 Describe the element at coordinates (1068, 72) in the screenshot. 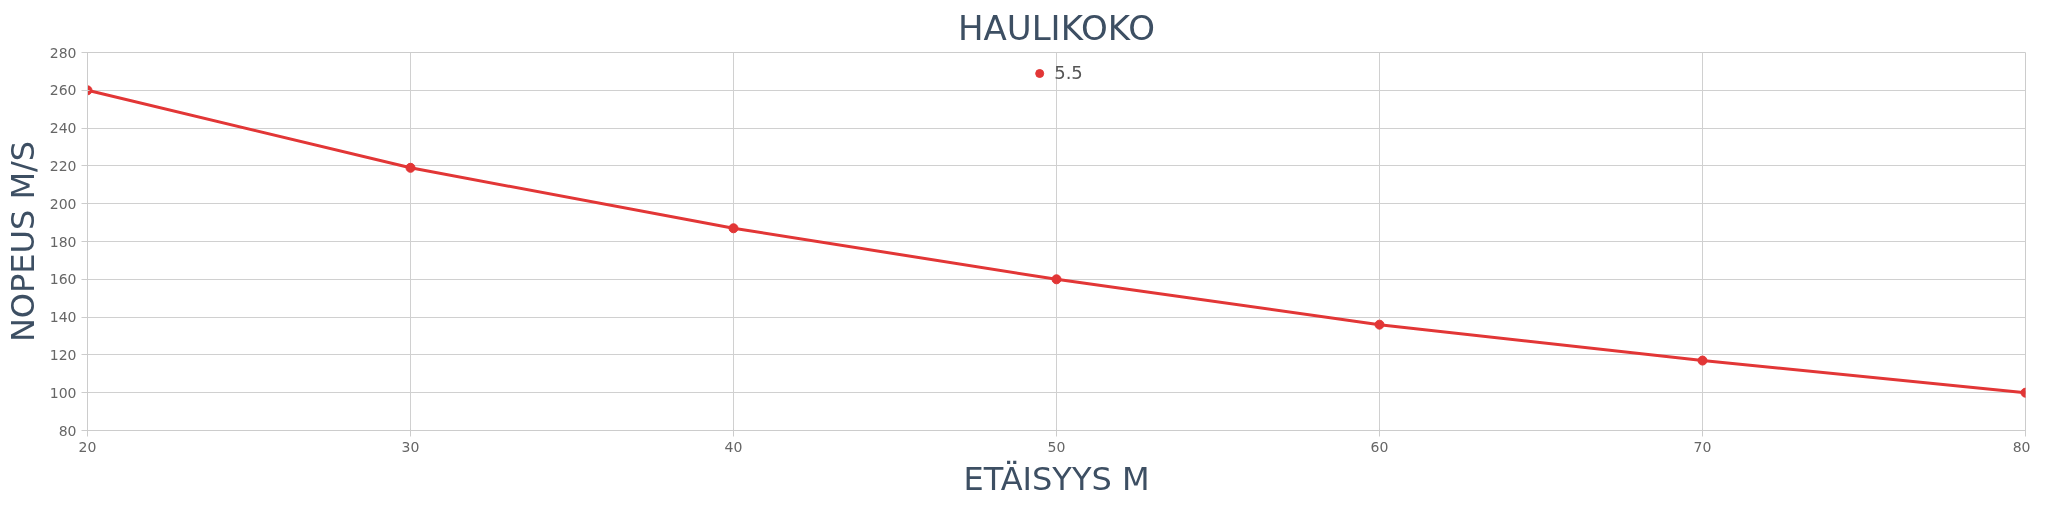

I see `legend-label: 5.5` at that location.